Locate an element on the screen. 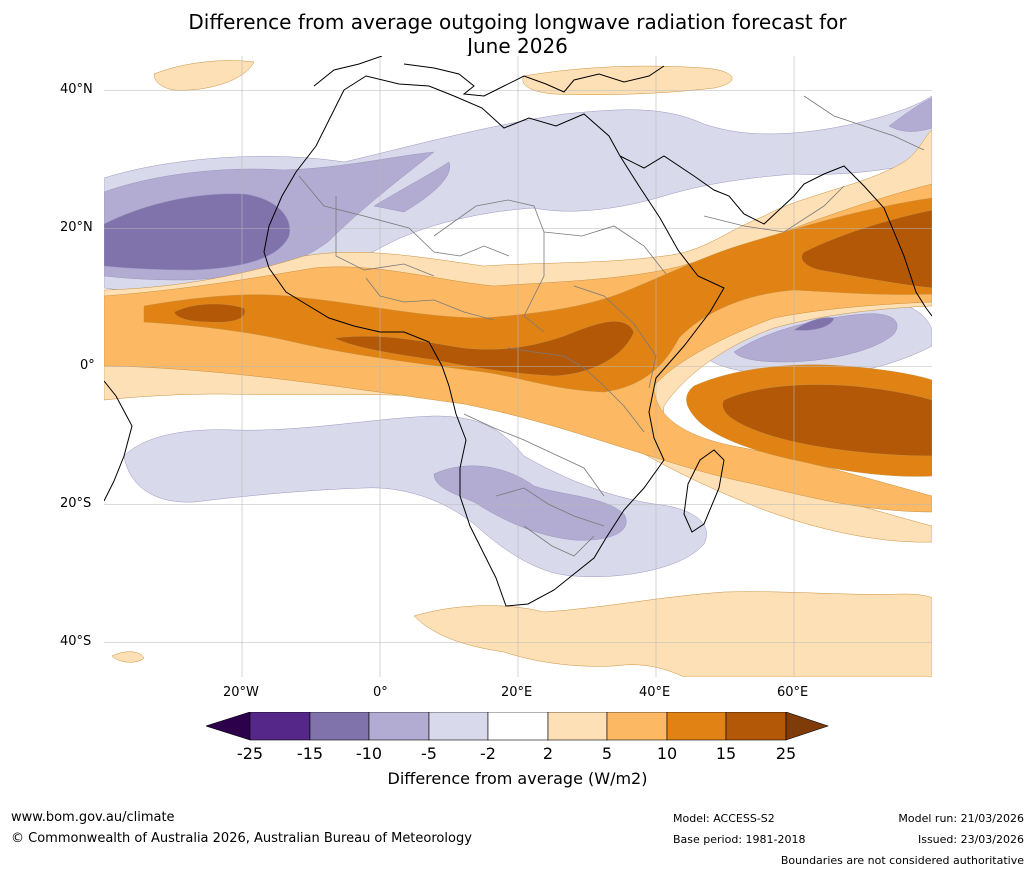  colorbar-label: Difference from average (W/m2) is located at coordinates (517, 778).